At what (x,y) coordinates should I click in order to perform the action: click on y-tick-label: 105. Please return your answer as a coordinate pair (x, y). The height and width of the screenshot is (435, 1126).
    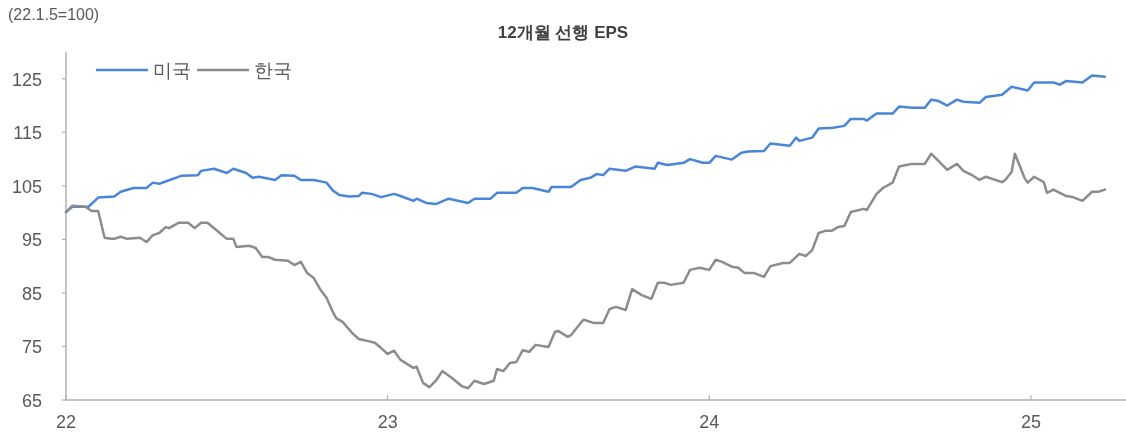
    Looking at the image, I should click on (26, 186).